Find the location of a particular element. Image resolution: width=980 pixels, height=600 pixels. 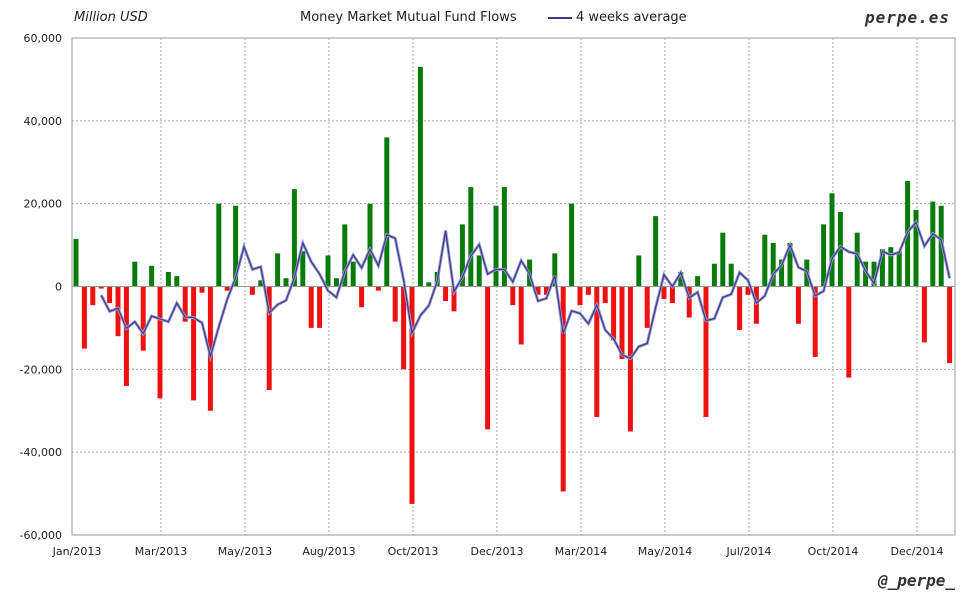

y-tick-label: 40,000 is located at coordinates (43, 121).